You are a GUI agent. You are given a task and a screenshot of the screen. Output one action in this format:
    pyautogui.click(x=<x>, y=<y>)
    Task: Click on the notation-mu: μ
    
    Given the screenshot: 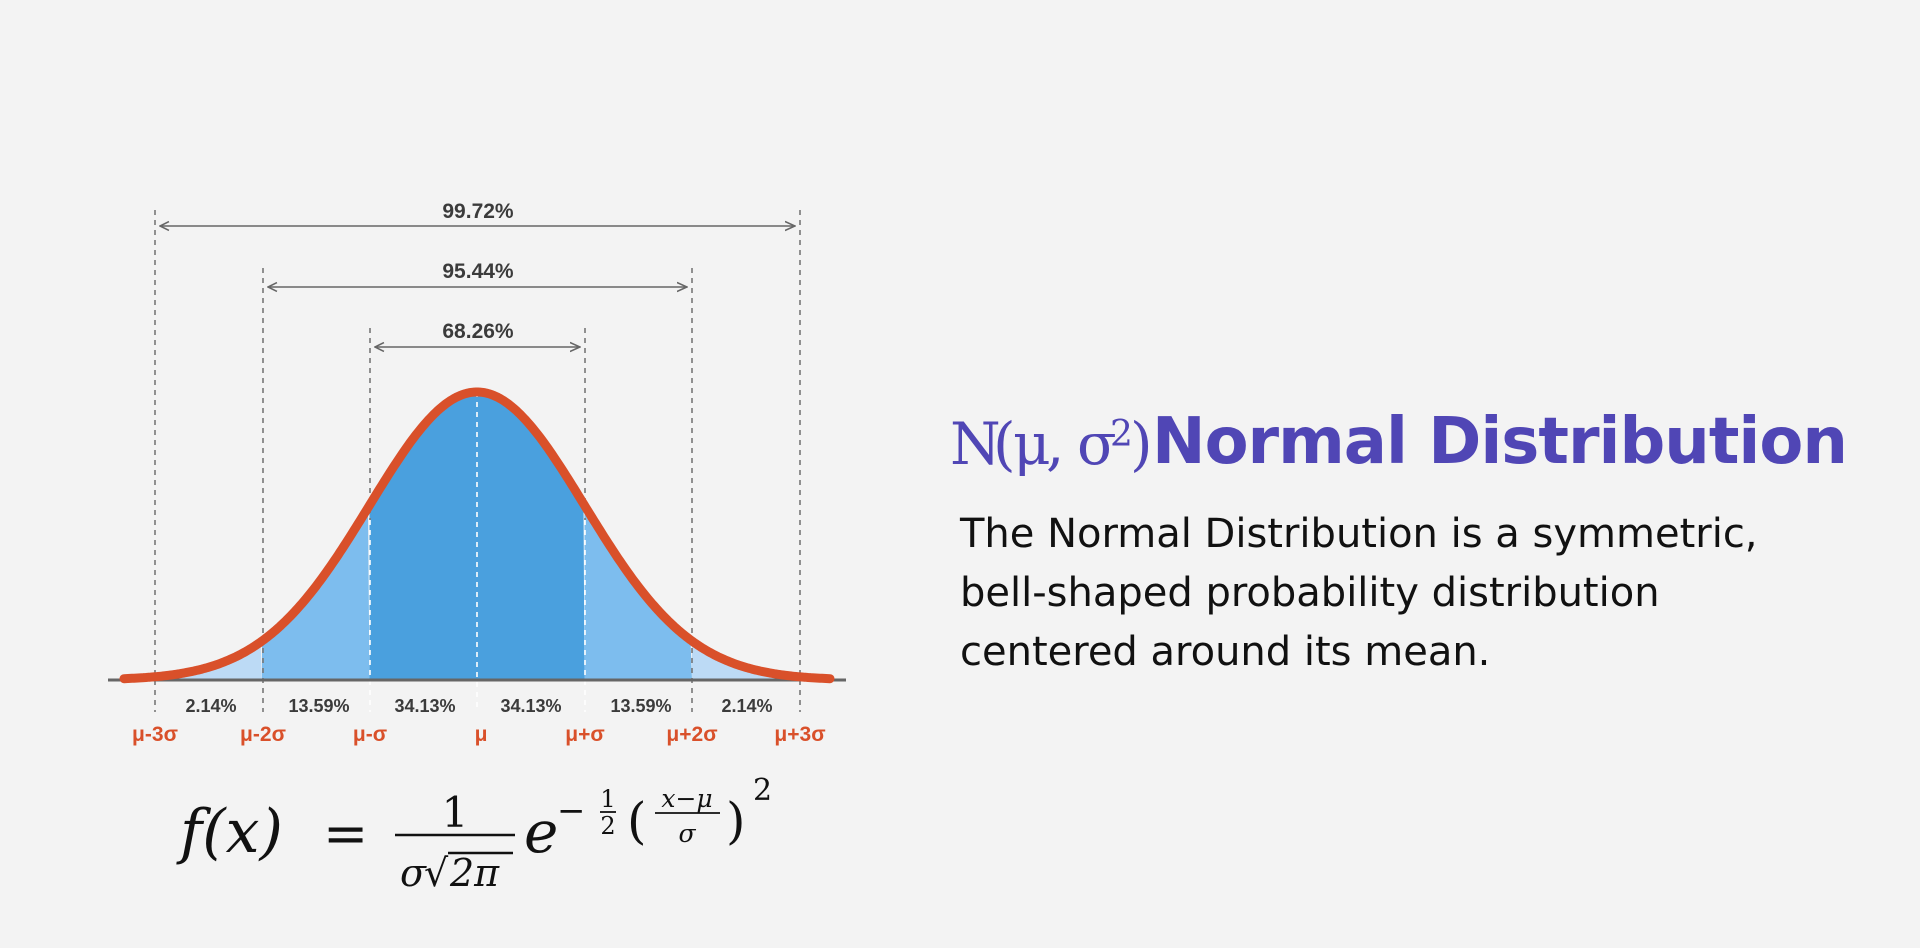 What is the action you would take?
    pyautogui.click(x=1032, y=444)
    